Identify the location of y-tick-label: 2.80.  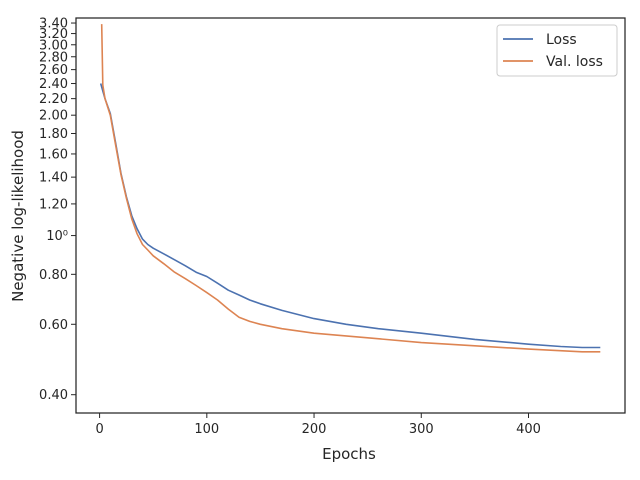
(53, 57).